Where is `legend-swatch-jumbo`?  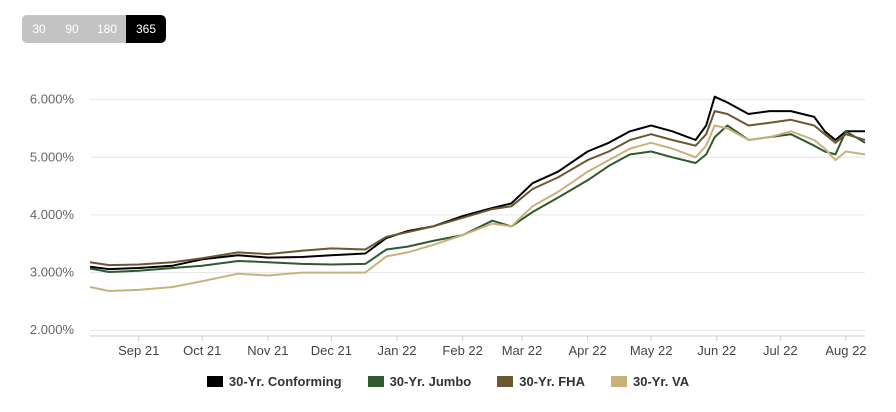
legend-swatch-jumbo is located at coordinates (375, 381).